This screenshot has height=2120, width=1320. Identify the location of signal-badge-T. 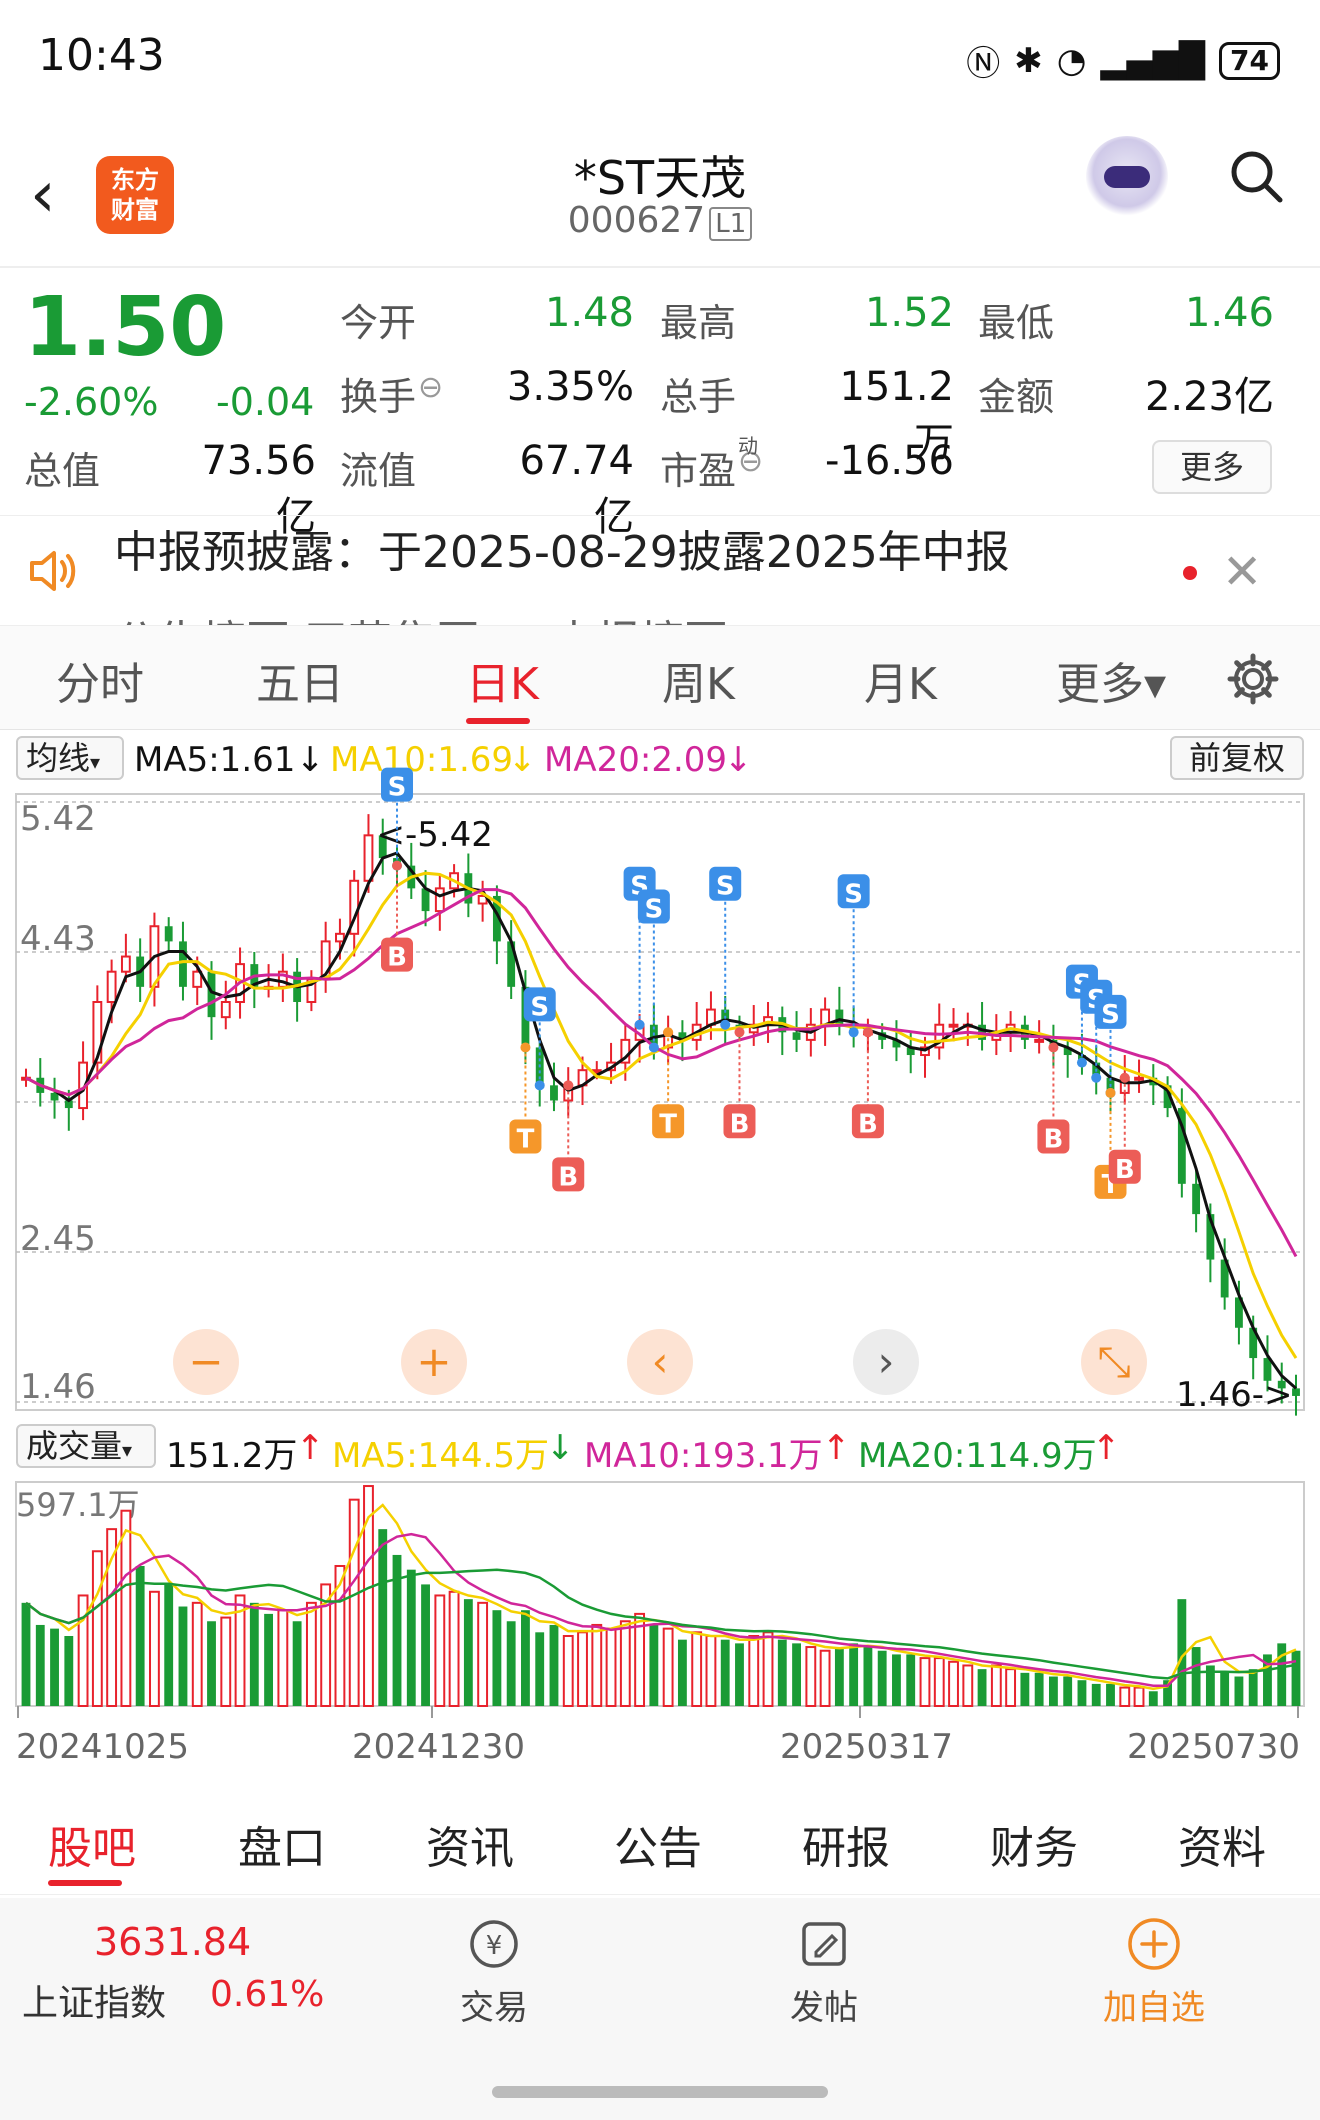
(525, 1136).